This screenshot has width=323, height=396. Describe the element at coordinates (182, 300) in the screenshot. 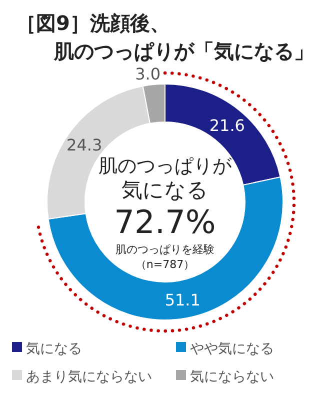

I see `data-label: 51.1` at that location.